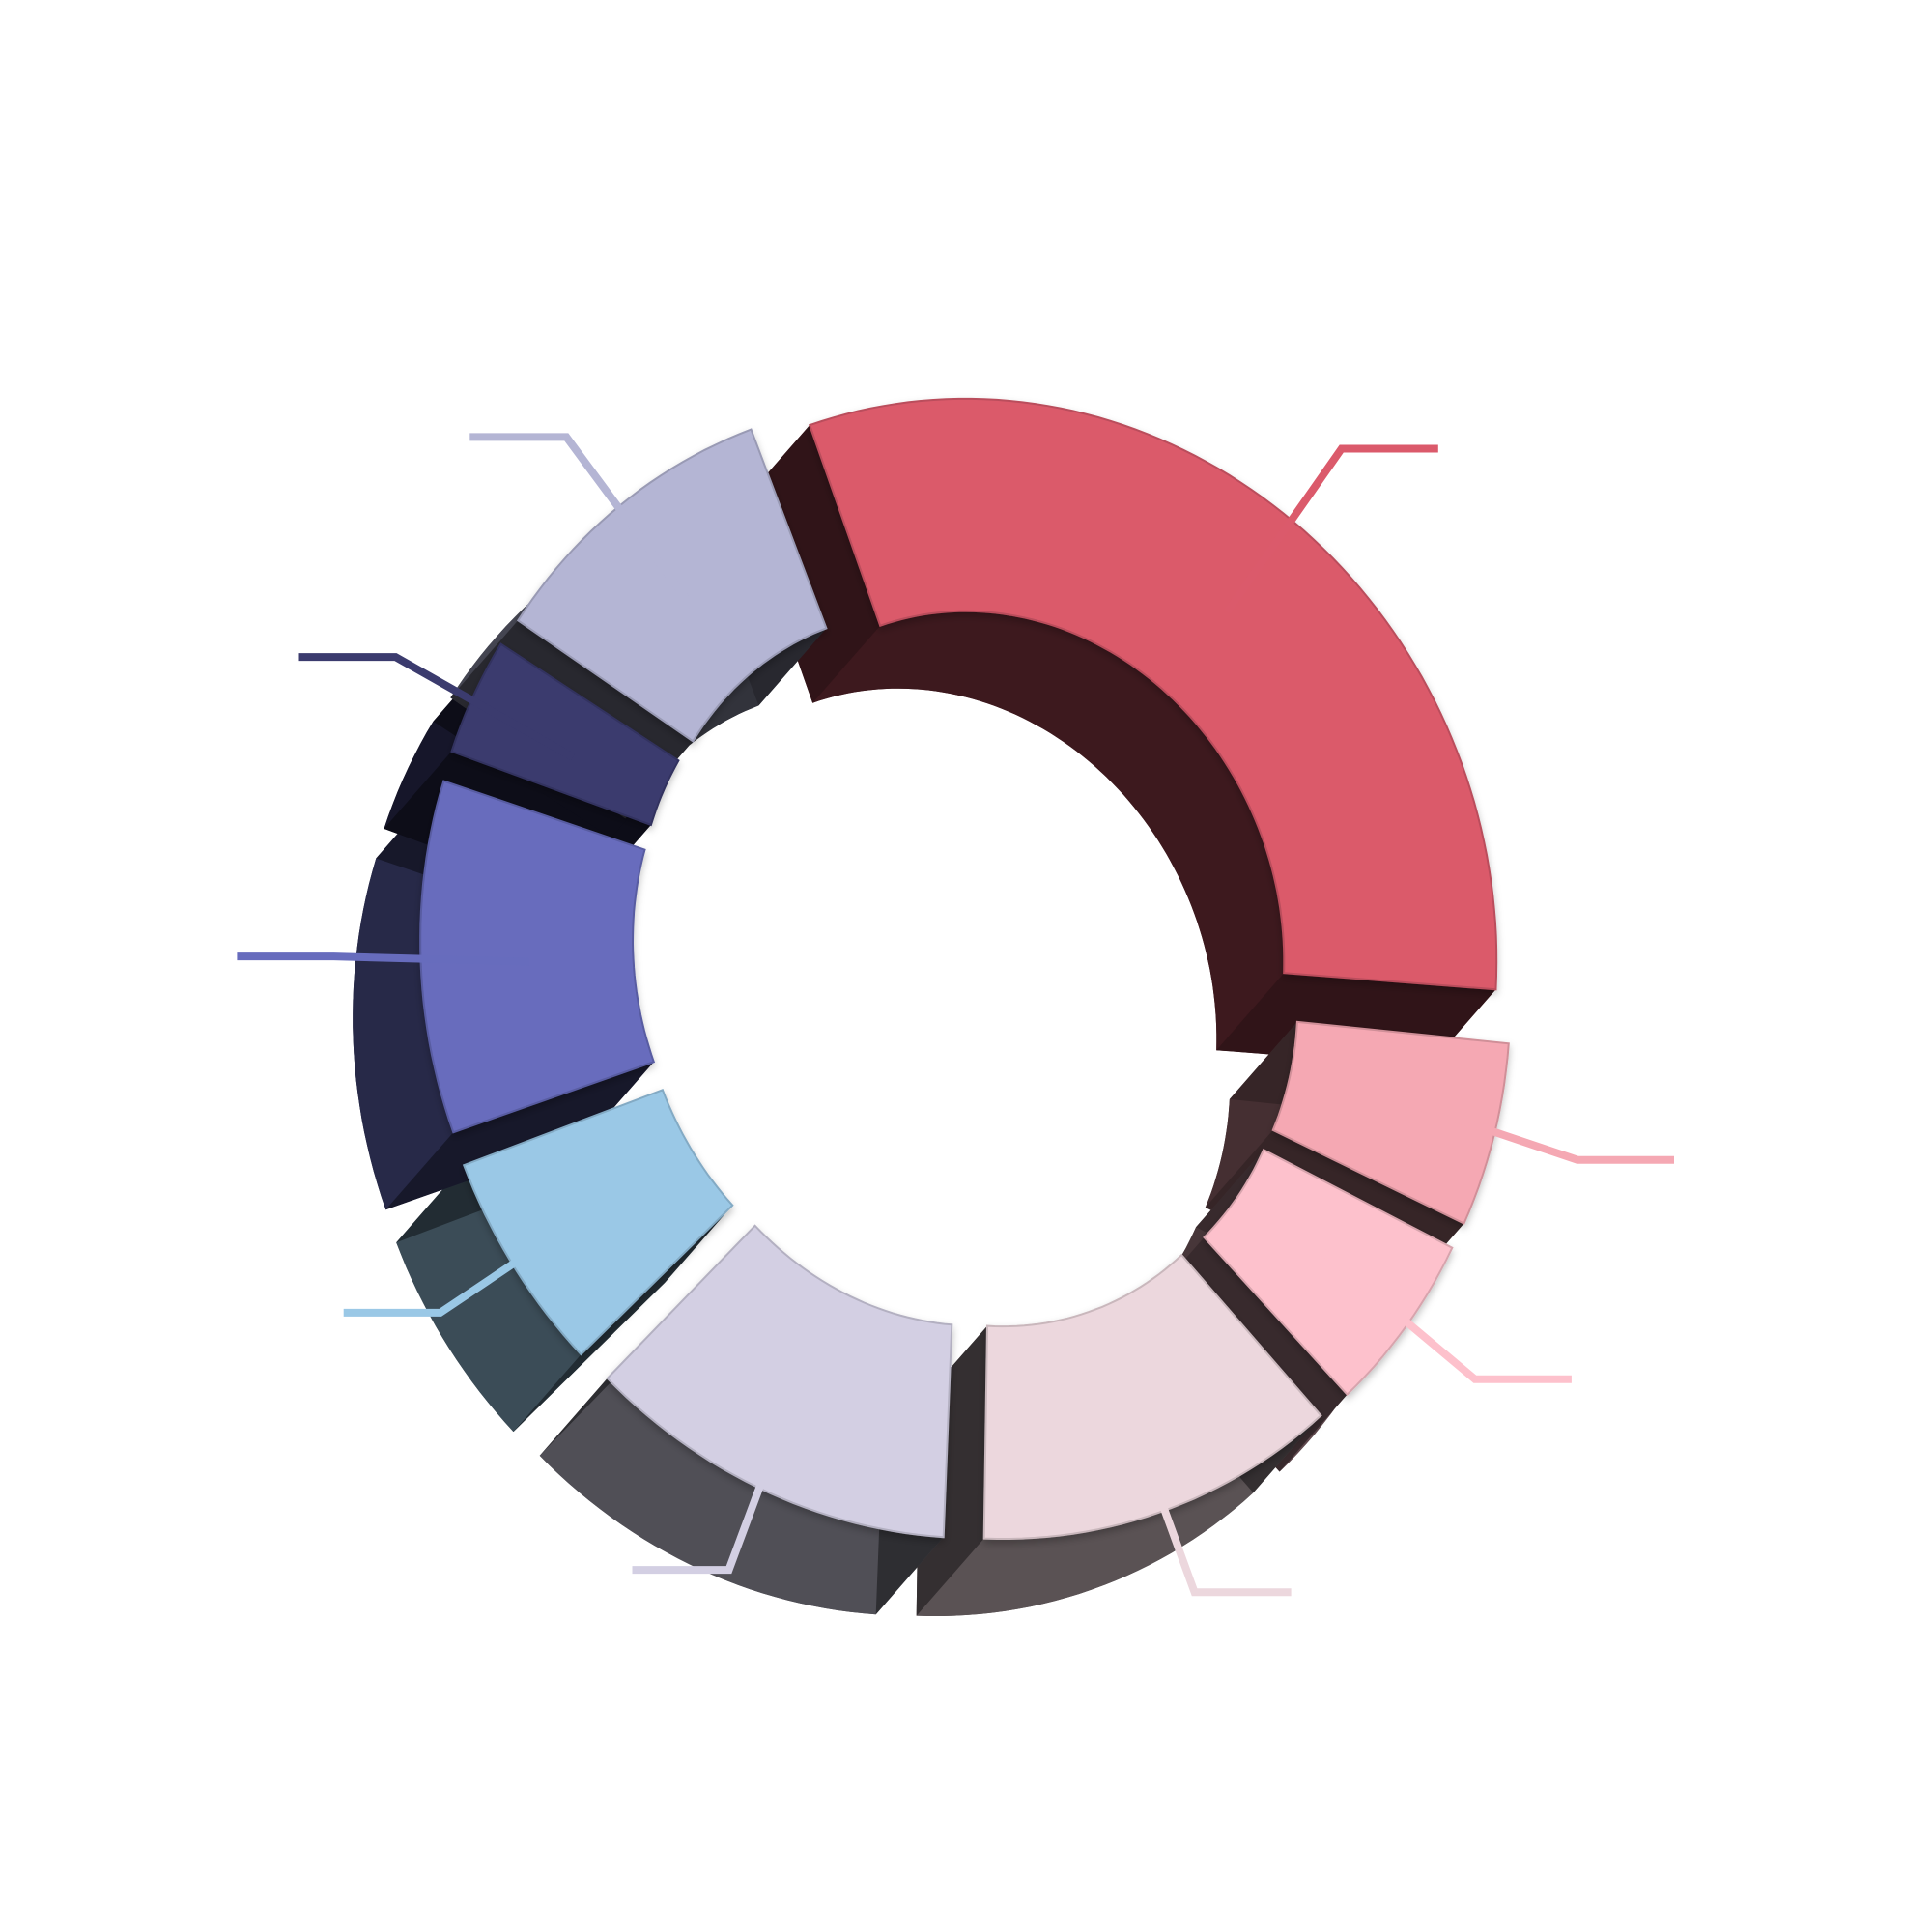 This screenshot has width=1932, height=1932. What do you see at coordinates (1048, 831) in the screenshot?
I see `slice-1-inner-wall` at bounding box center [1048, 831].